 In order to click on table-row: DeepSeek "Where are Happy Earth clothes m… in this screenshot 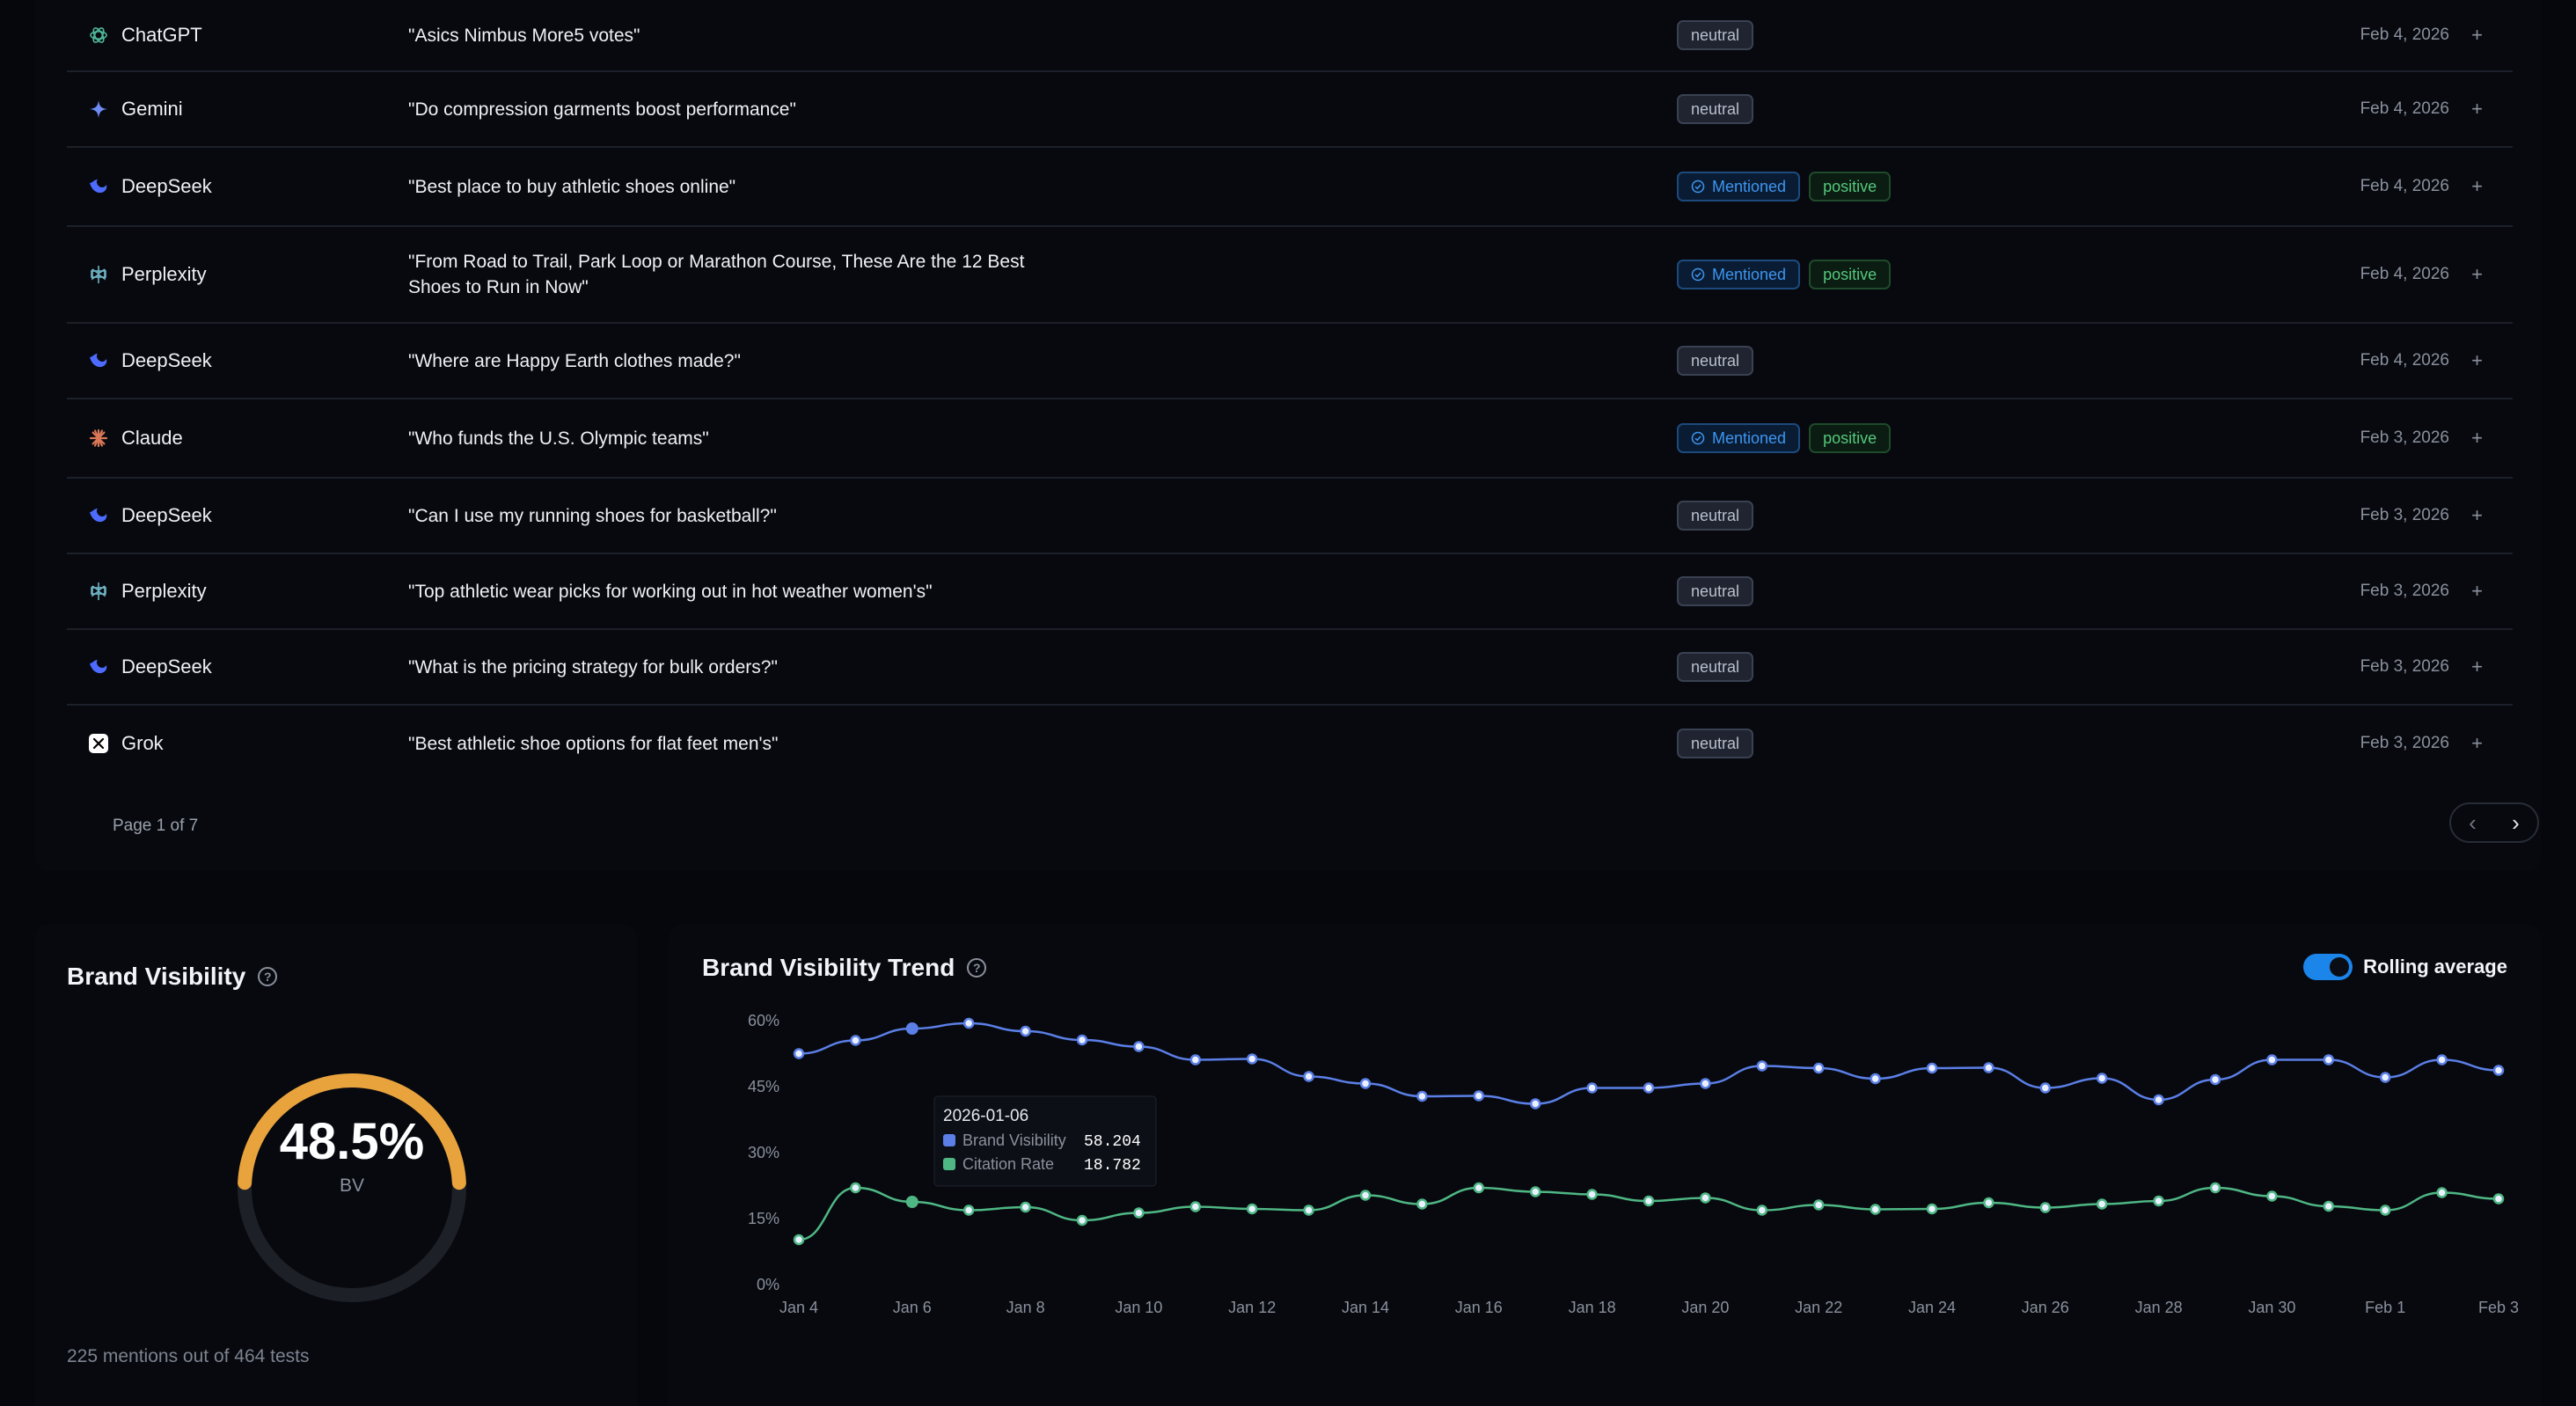, I will do `click(1290, 361)`.